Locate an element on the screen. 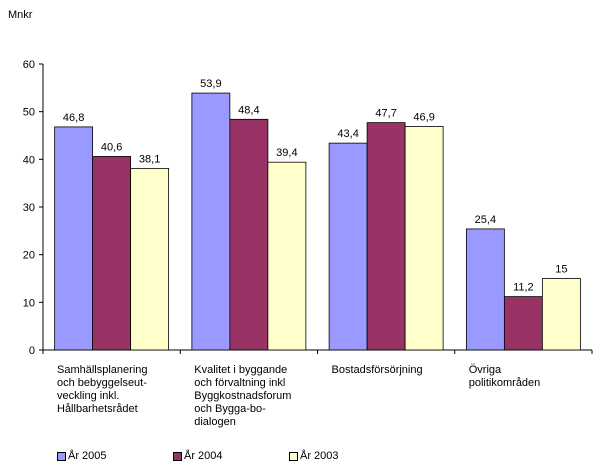 This screenshot has height=464, width=597. bar-value-label: 40,6 is located at coordinates (111, 147).